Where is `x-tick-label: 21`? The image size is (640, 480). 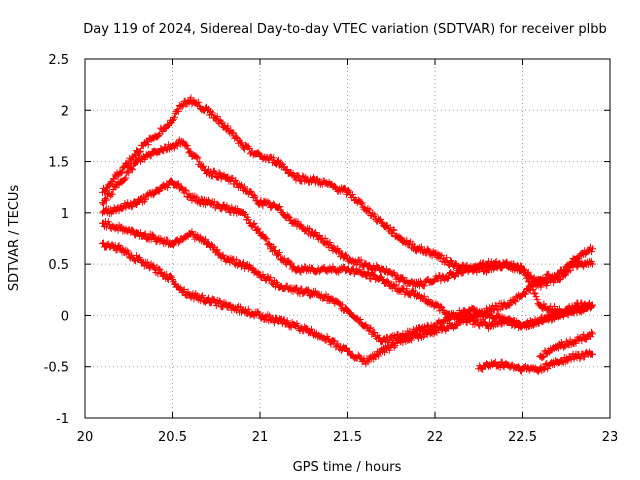
x-tick-label: 21 is located at coordinates (260, 437).